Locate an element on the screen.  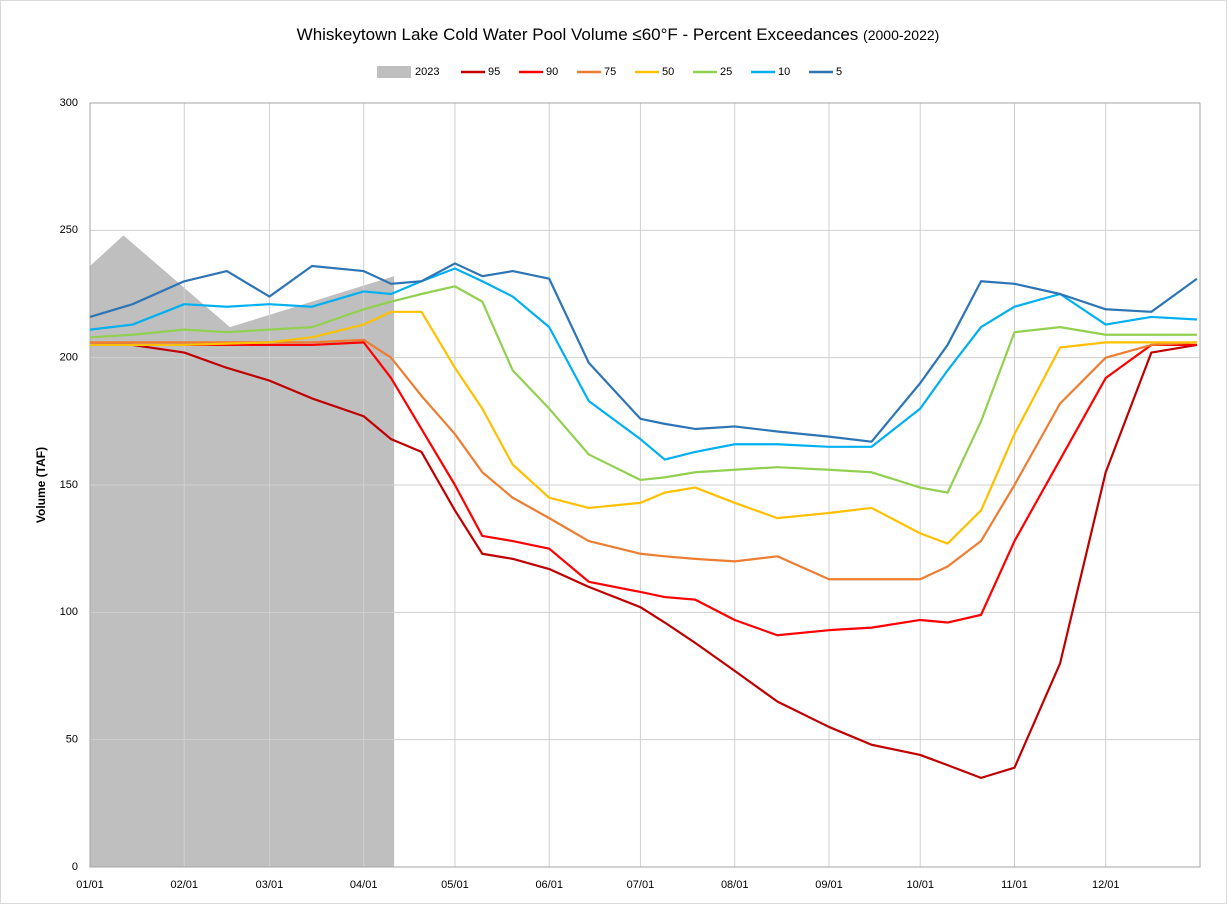
y-tick-label: 50 is located at coordinates (72, 740).